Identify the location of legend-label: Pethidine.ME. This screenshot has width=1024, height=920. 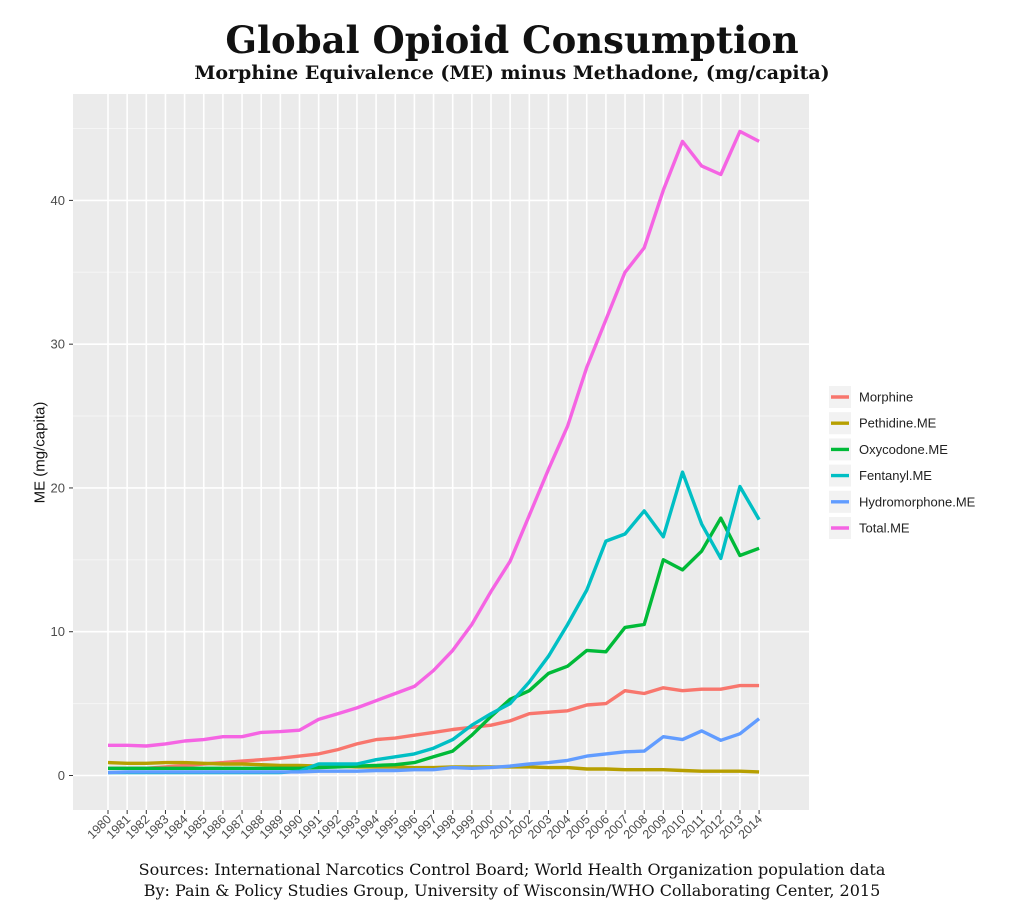
(898, 423).